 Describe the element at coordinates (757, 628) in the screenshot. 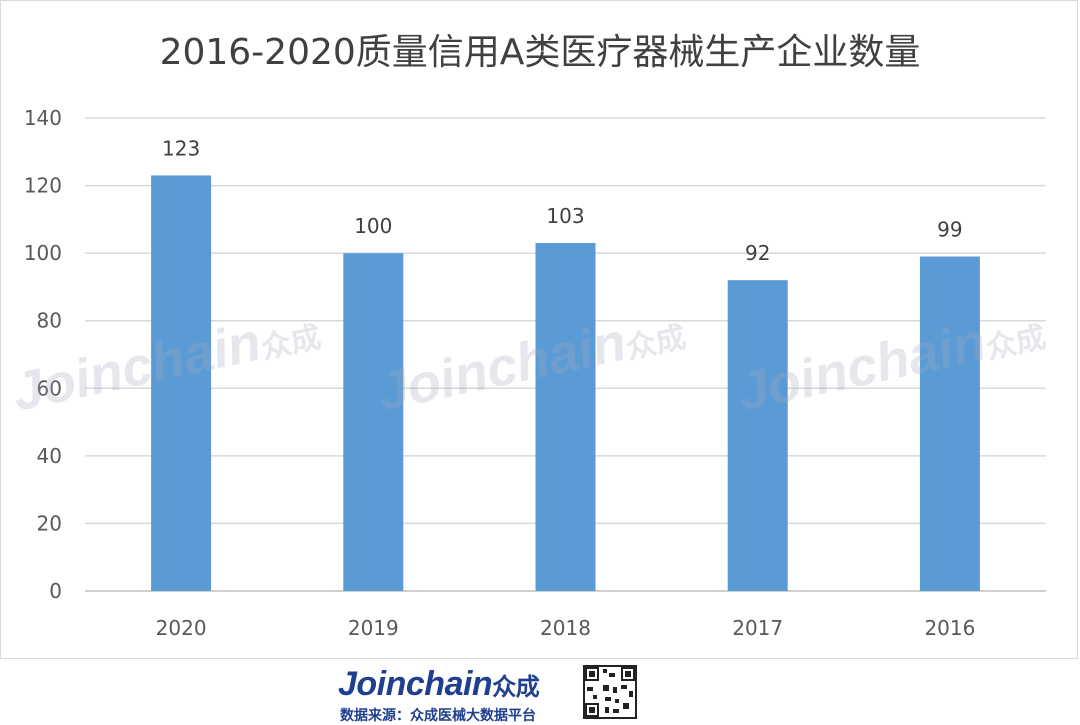

I see `x-tick-label: 2017` at that location.